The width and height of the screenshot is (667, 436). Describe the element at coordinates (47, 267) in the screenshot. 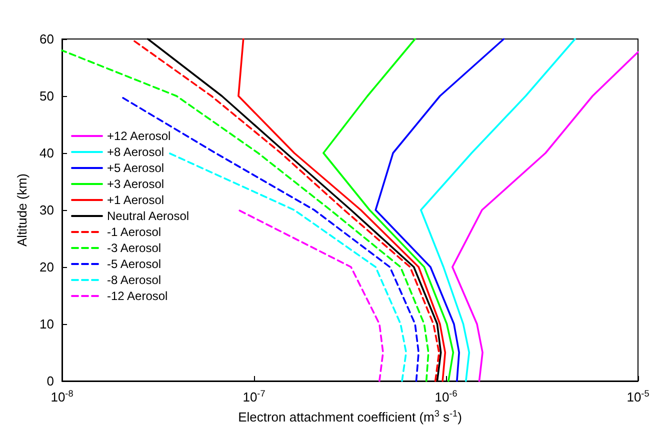

I see `y-tick-label: 20` at that location.